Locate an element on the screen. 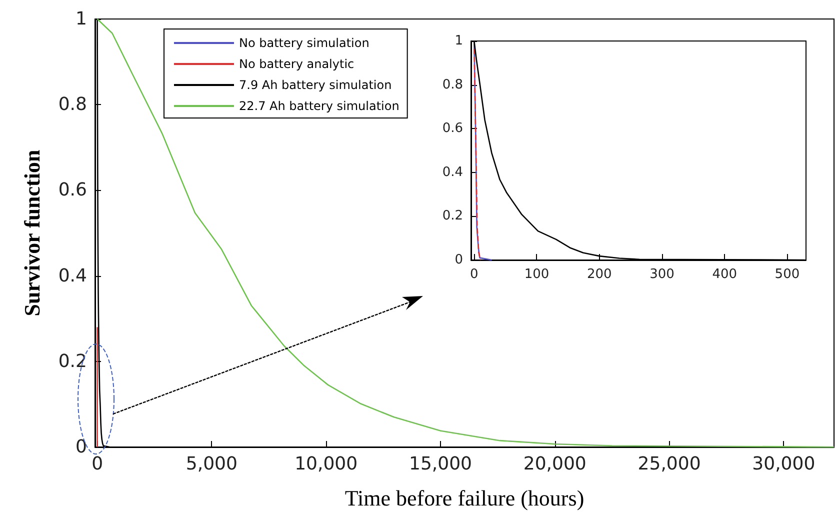 This screenshot has height=514, width=835. legend-label: No battery analytic is located at coordinates (296, 64).